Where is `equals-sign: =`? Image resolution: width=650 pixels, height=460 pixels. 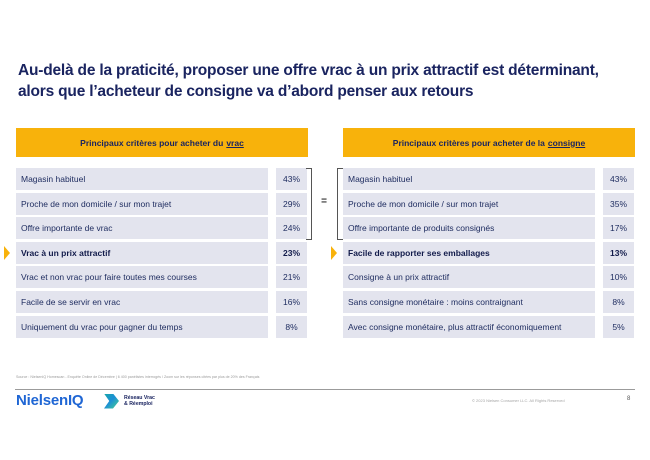
equals-sign: = is located at coordinates (324, 201).